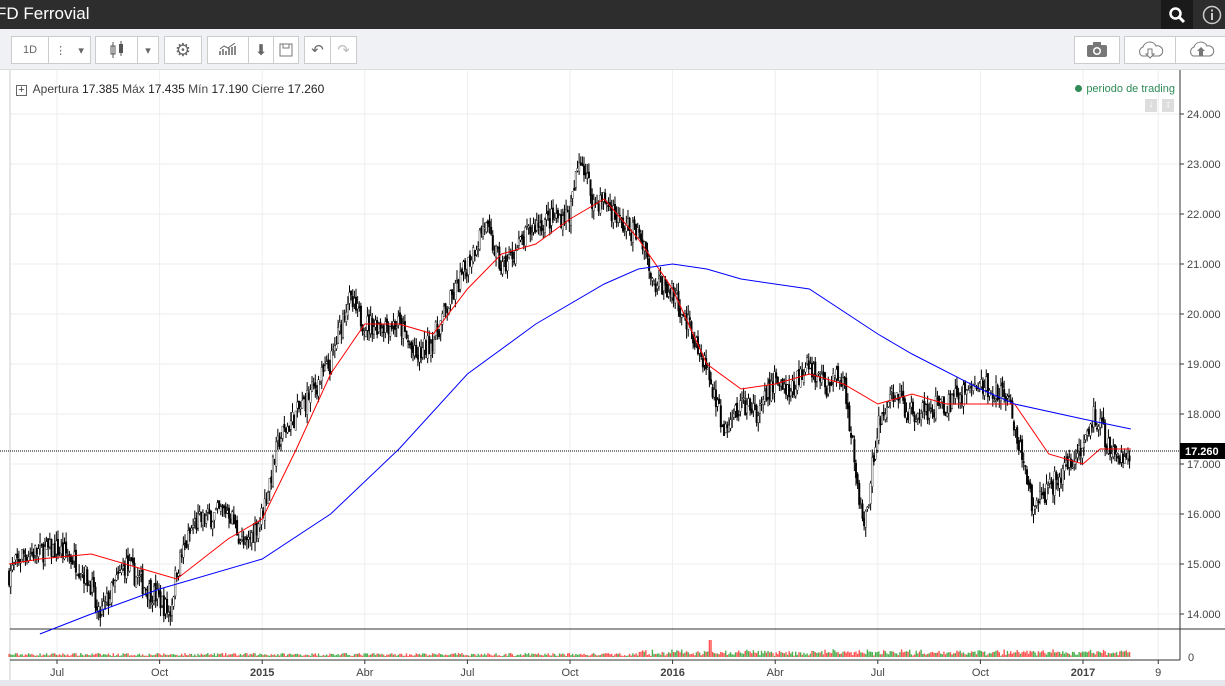  What do you see at coordinates (612, 683) in the screenshot?
I see `scroll-bar` at bounding box center [612, 683].